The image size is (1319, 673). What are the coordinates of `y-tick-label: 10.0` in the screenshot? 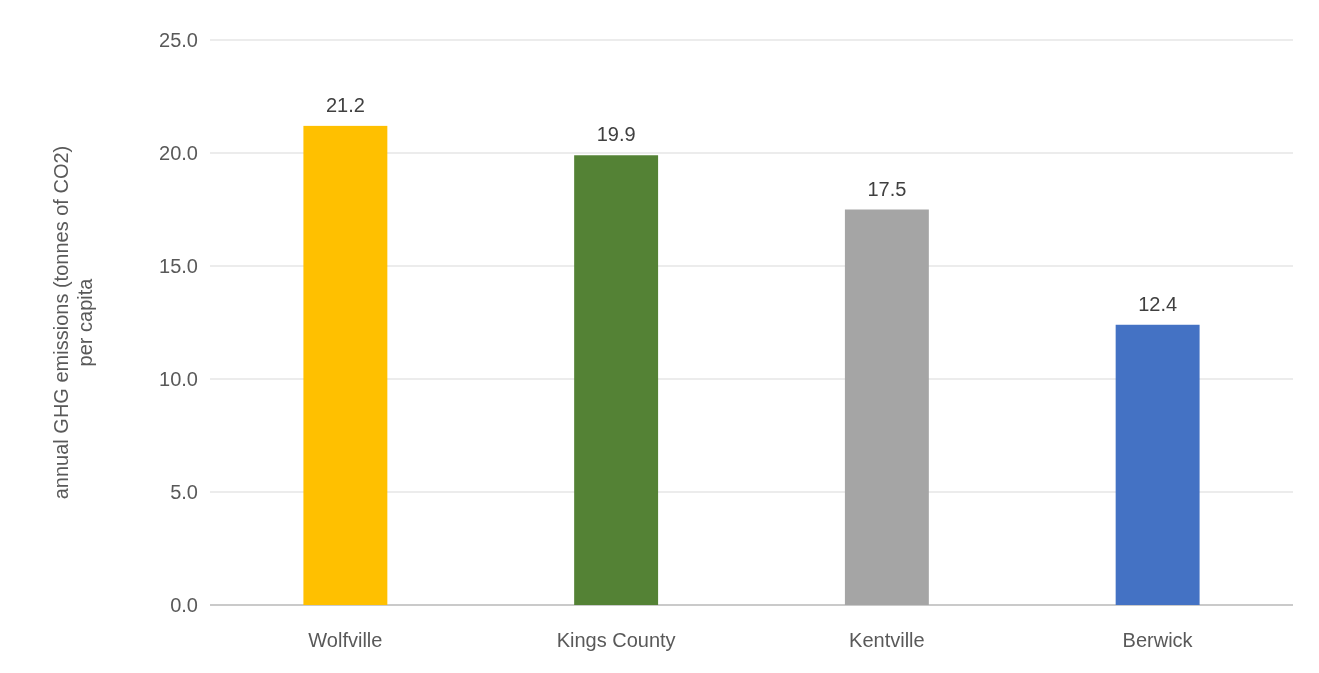 It's located at (178, 379).